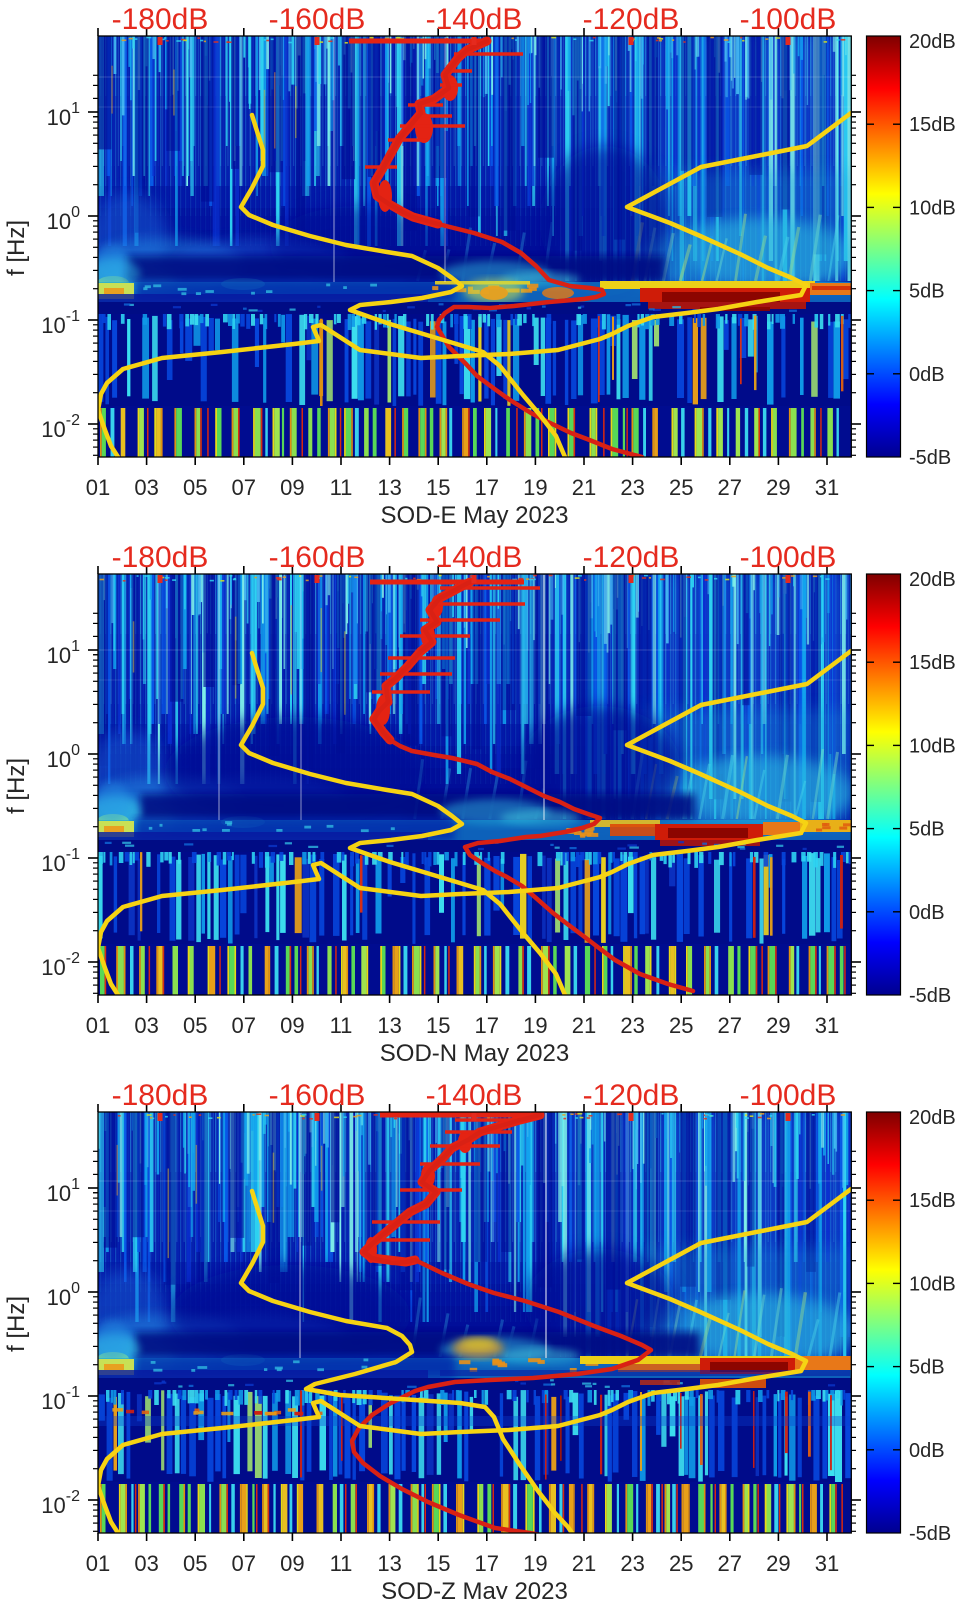 Image resolution: width=962 pixels, height=1599 pixels. I want to click on svg-text: SOD-E May 2023, so click(474, 515).